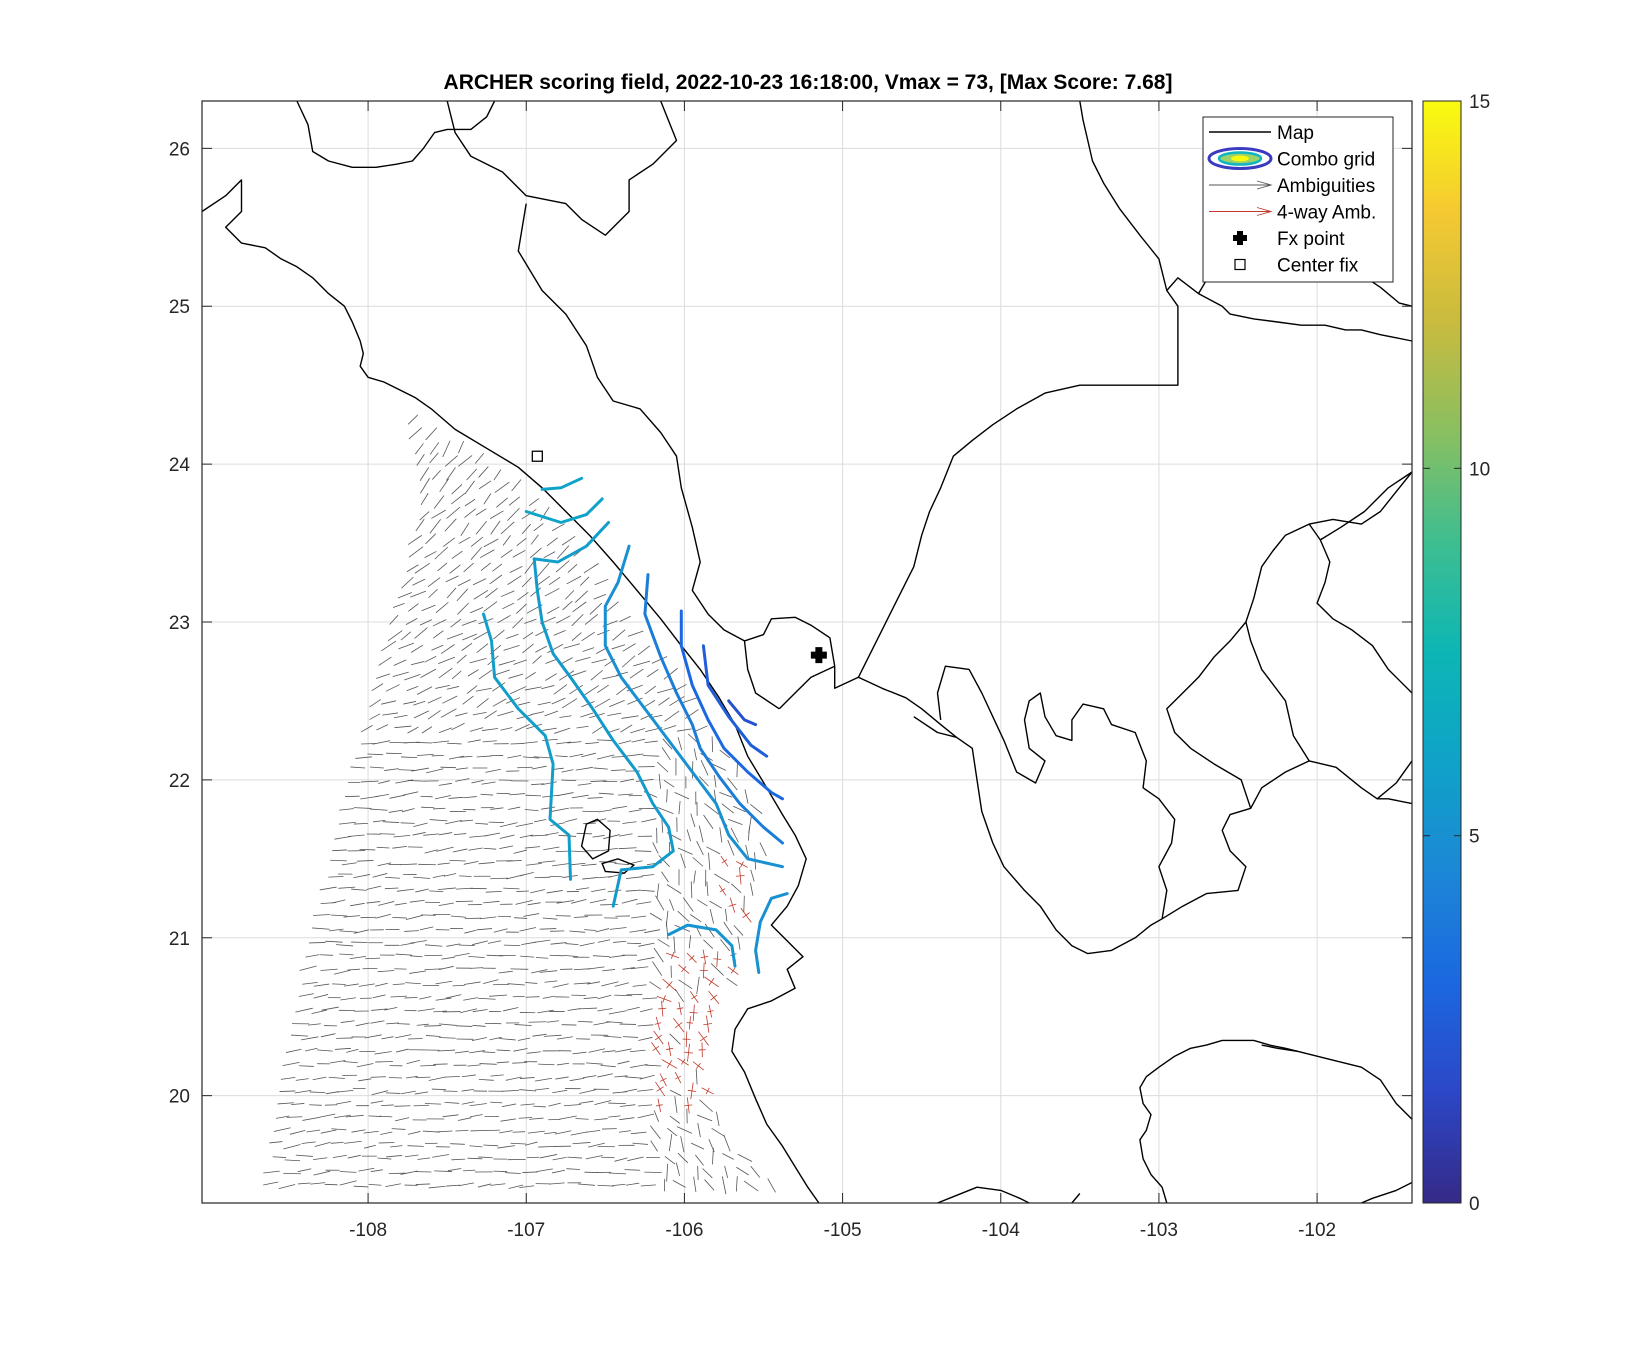 The width and height of the screenshot is (1646, 1350). I want to click on fix-markers, so click(679, 557).